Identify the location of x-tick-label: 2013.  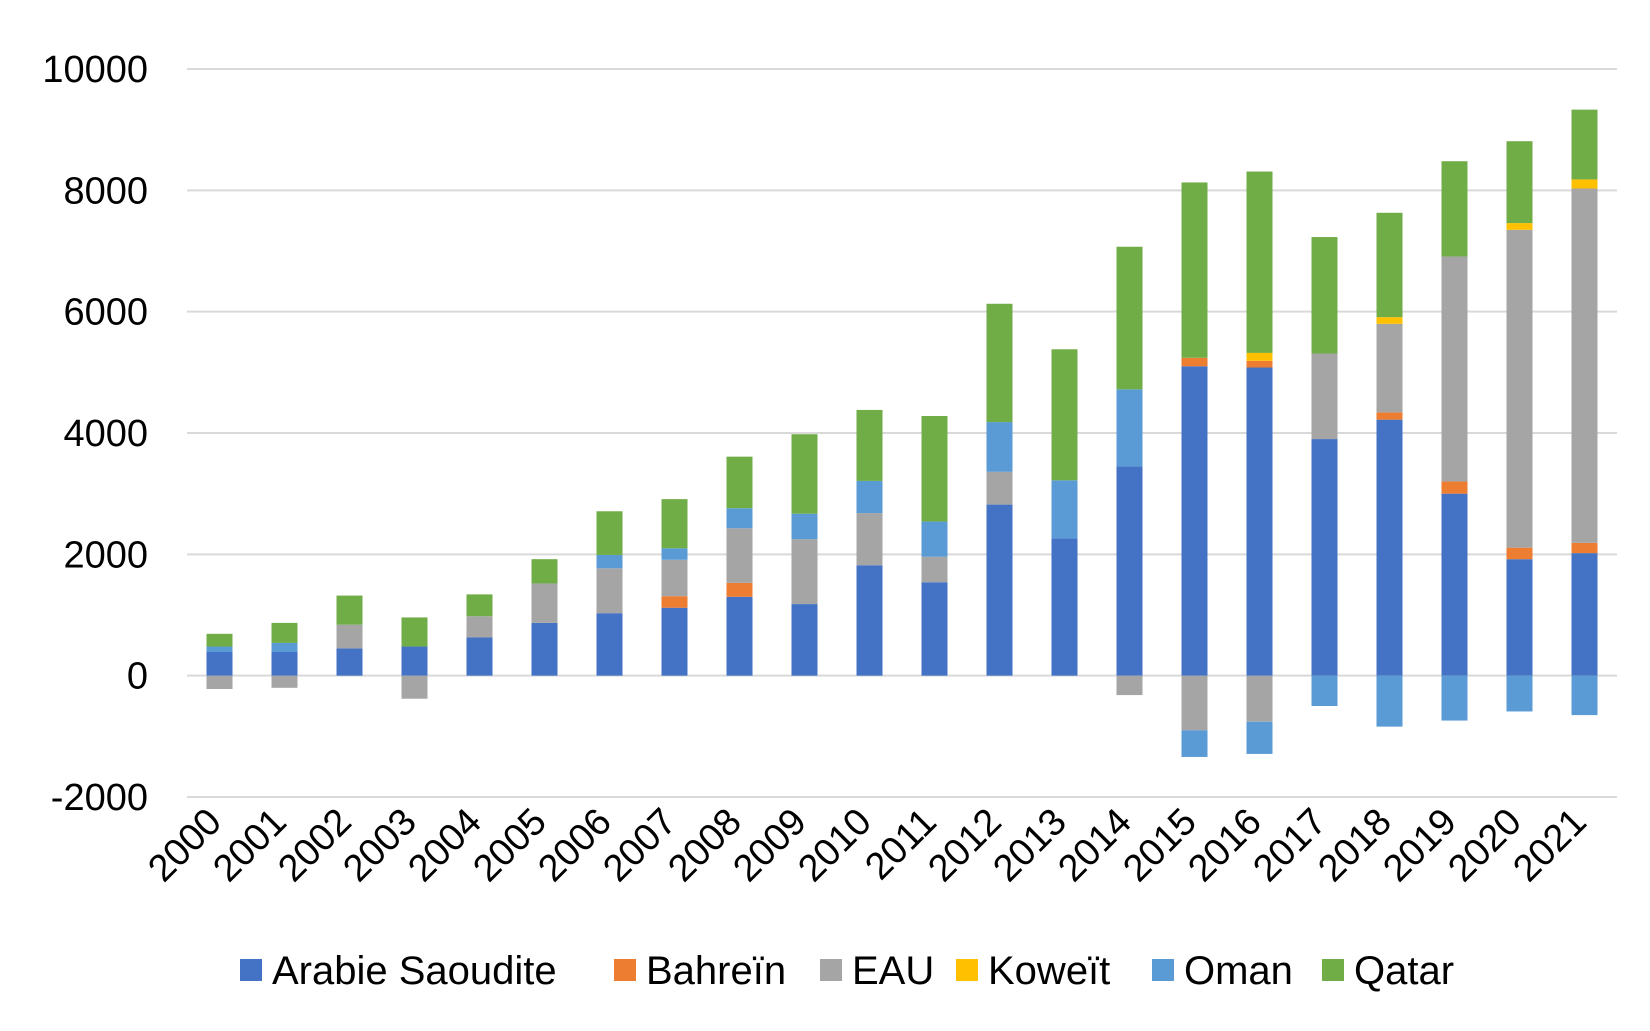
(1029, 845).